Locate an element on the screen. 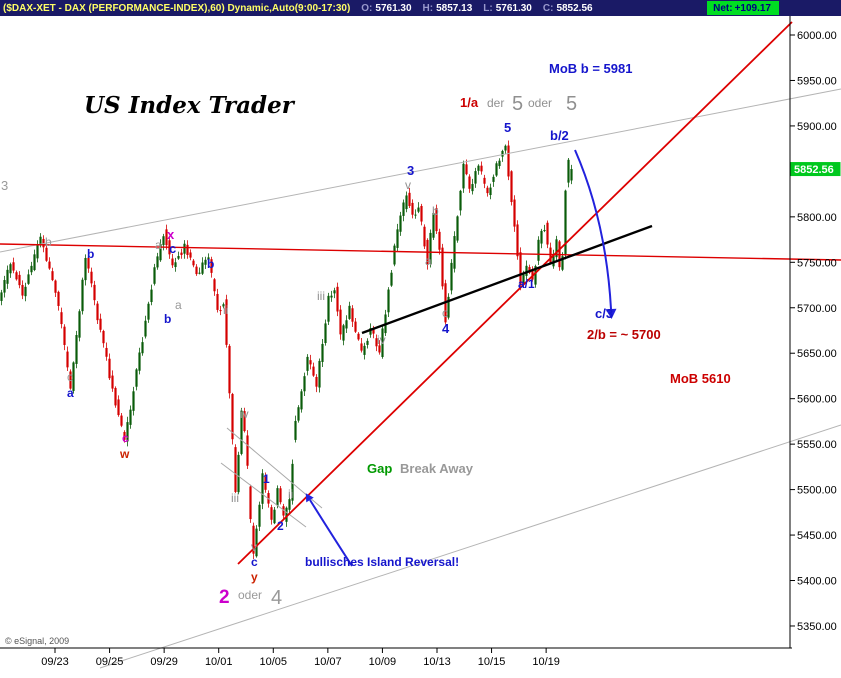 The image size is (841, 678). wave-c3-target: c/3 is located at coordinates (604, 313).